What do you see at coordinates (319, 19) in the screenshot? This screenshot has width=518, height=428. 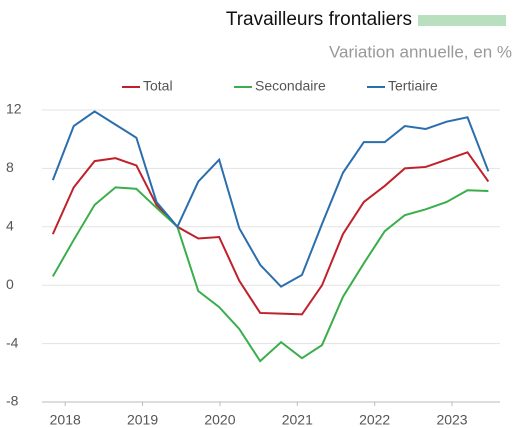 I see `chart-title: Travailleurs frontaliers` at bounding box center [319, 19].